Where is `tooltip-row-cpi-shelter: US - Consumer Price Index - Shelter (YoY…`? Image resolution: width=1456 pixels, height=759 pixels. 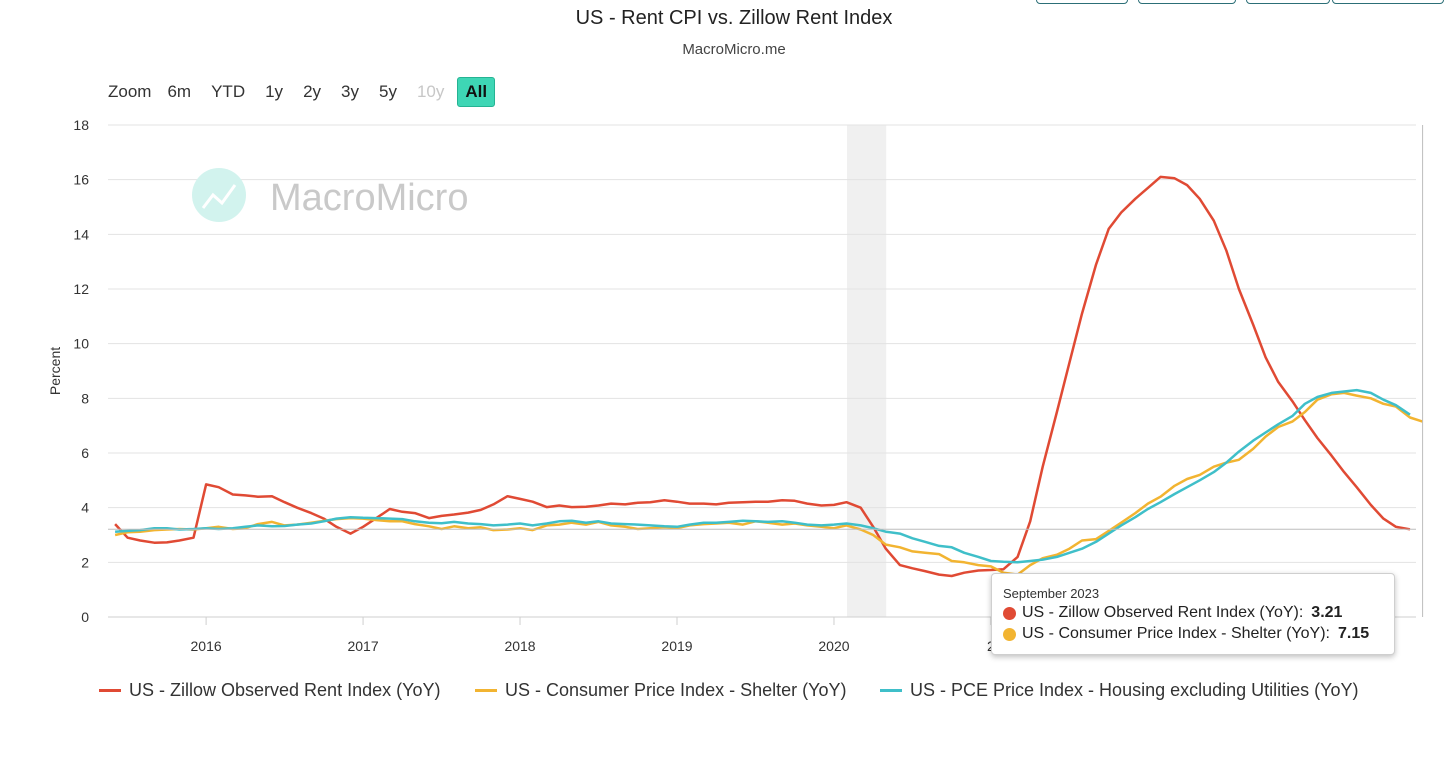
tooltip-row-cpi-shelter: US - Consumer Price Index - Shelter (YoY… is located at coordinates (1186, 634).